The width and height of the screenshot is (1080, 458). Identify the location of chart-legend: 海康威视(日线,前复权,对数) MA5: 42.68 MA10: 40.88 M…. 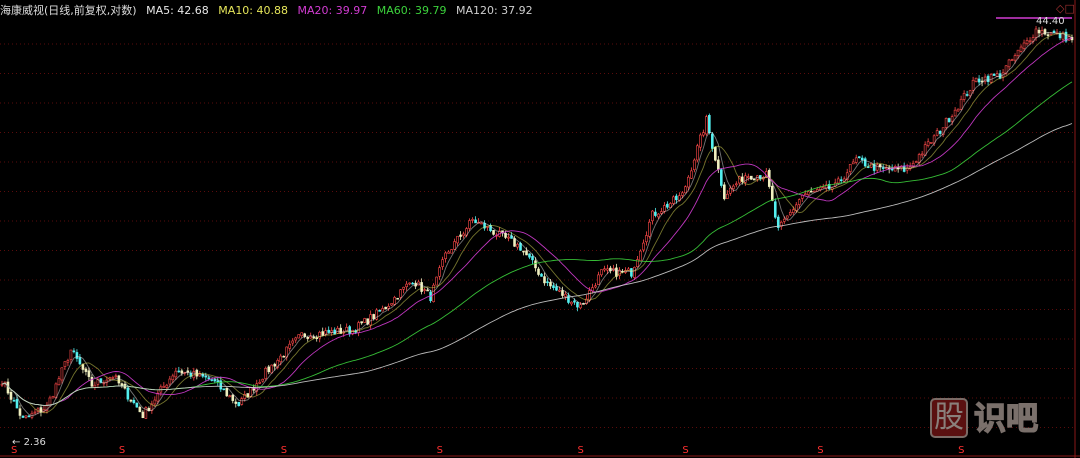
(269, 10).